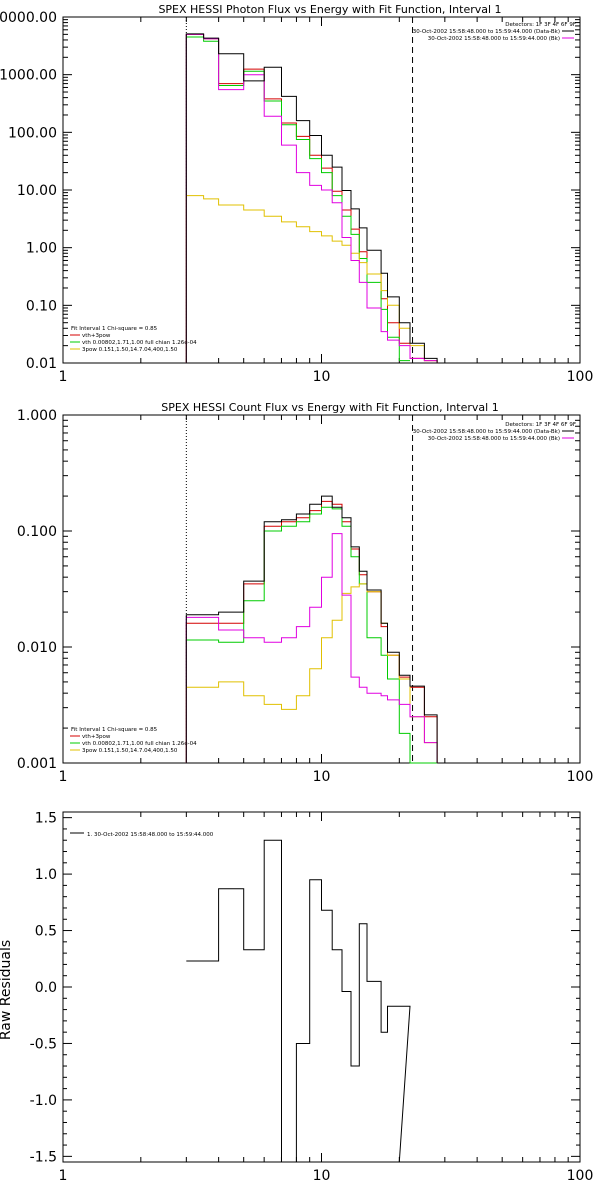 The width and height of the screenshot is (600, 1200). What do you see at coordinates (43, 1101) in the screenshot?
I see `y-tick-label: -1.0` at bounding box center [43, 1101].